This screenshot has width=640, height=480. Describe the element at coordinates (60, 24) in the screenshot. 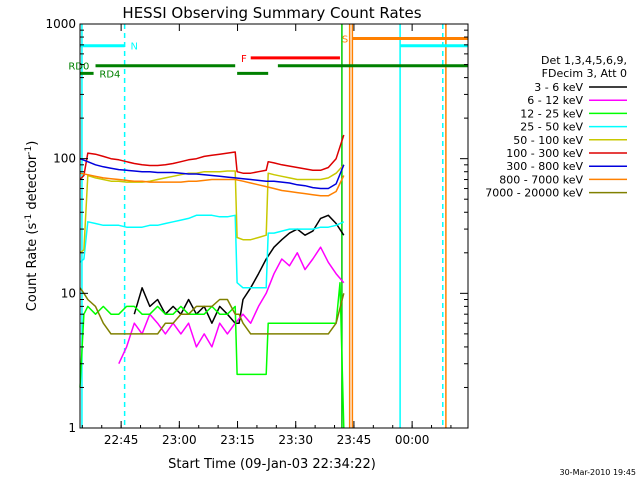

I see `y-tick-label-3: 1000` at that location.